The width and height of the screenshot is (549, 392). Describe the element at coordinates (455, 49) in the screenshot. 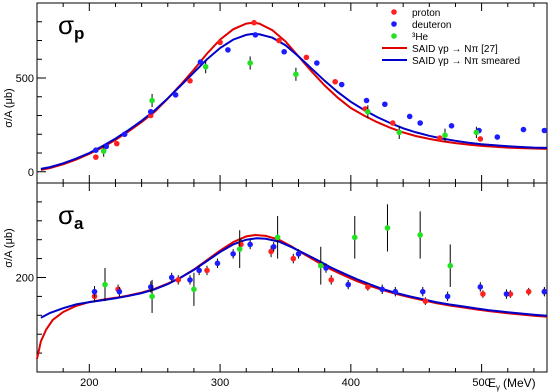

I see `legend-label-said: SAID γp → Nπ [27]` at that location.